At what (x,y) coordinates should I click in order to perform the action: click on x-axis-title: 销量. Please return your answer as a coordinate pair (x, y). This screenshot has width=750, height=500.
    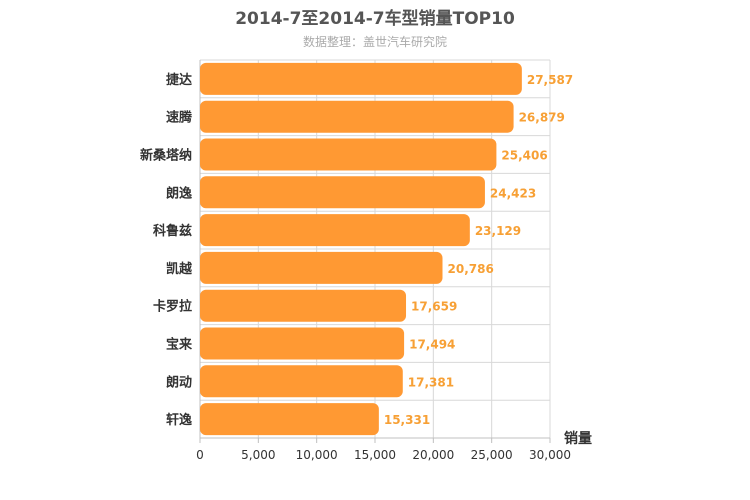
    Looking at the image, I should click on (578, 438).